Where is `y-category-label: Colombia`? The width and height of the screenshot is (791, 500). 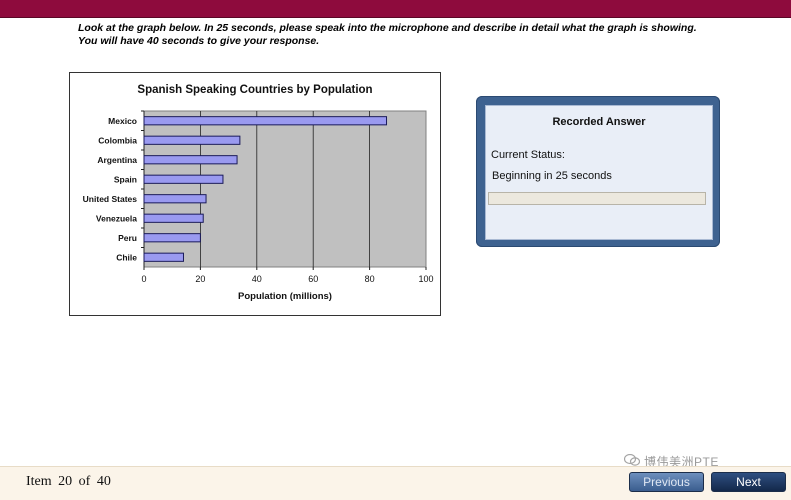 y-category-label: Colombia is located at coordinates (117, 140).